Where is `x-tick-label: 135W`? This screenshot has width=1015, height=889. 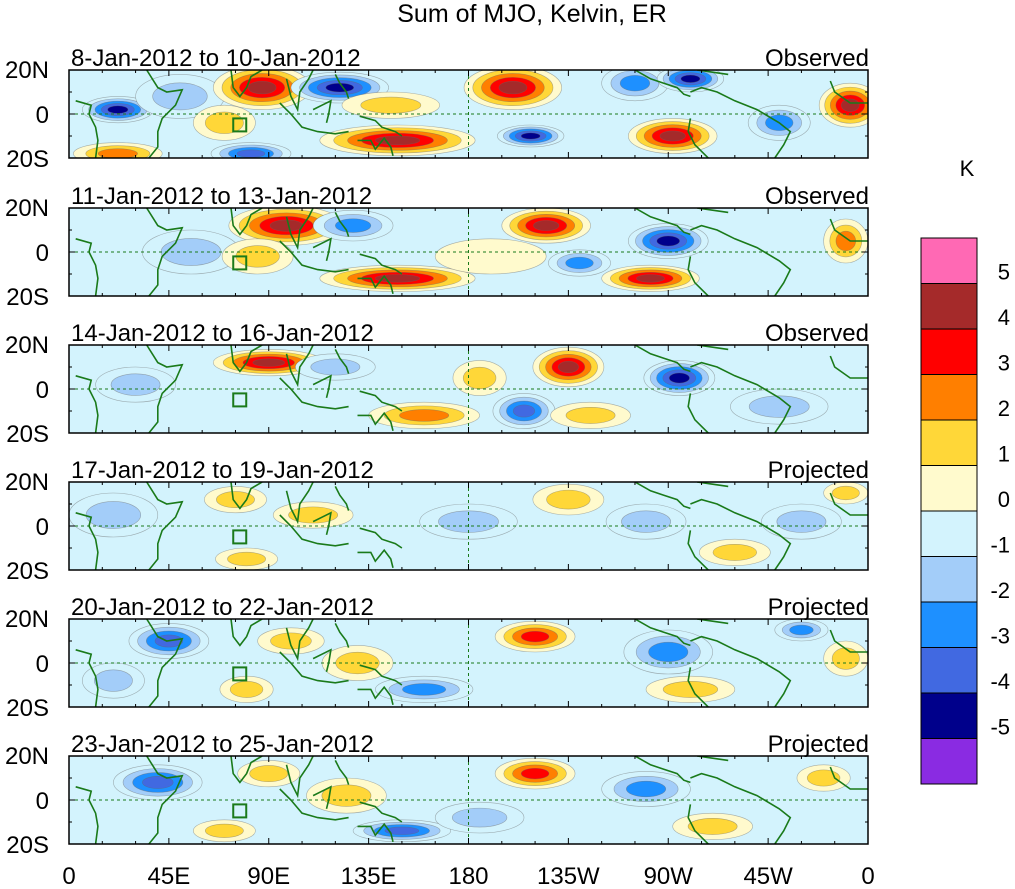
x-tick-label: 135W is located at coordinates (568, 876).